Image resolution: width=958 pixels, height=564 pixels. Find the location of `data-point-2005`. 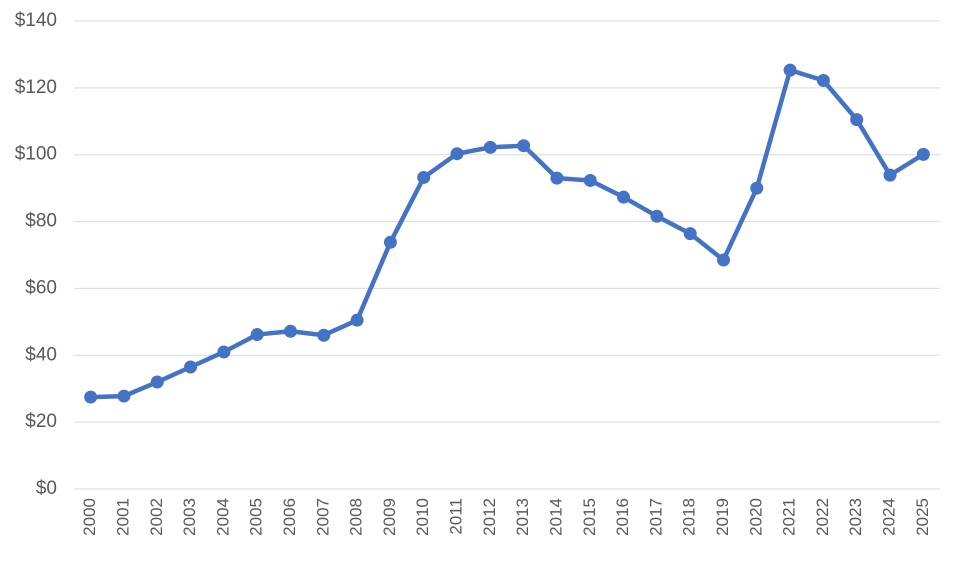

data-point-2005 is located at coordinates (257, 335).